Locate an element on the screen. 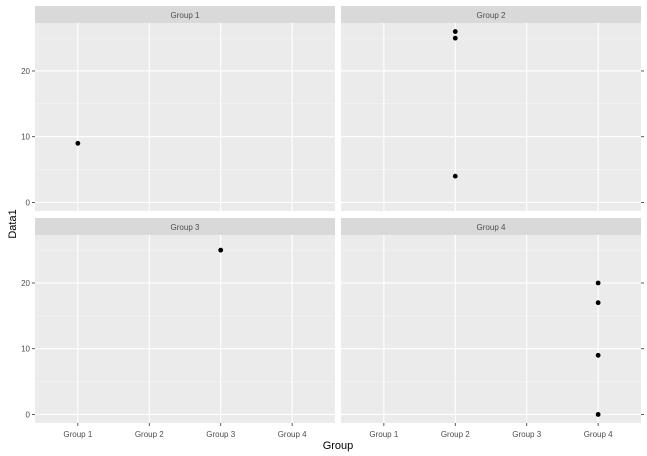 This screenshot has height=456, width=647. facet-strip-label: Group 3 is located at coordinates (185, 227).